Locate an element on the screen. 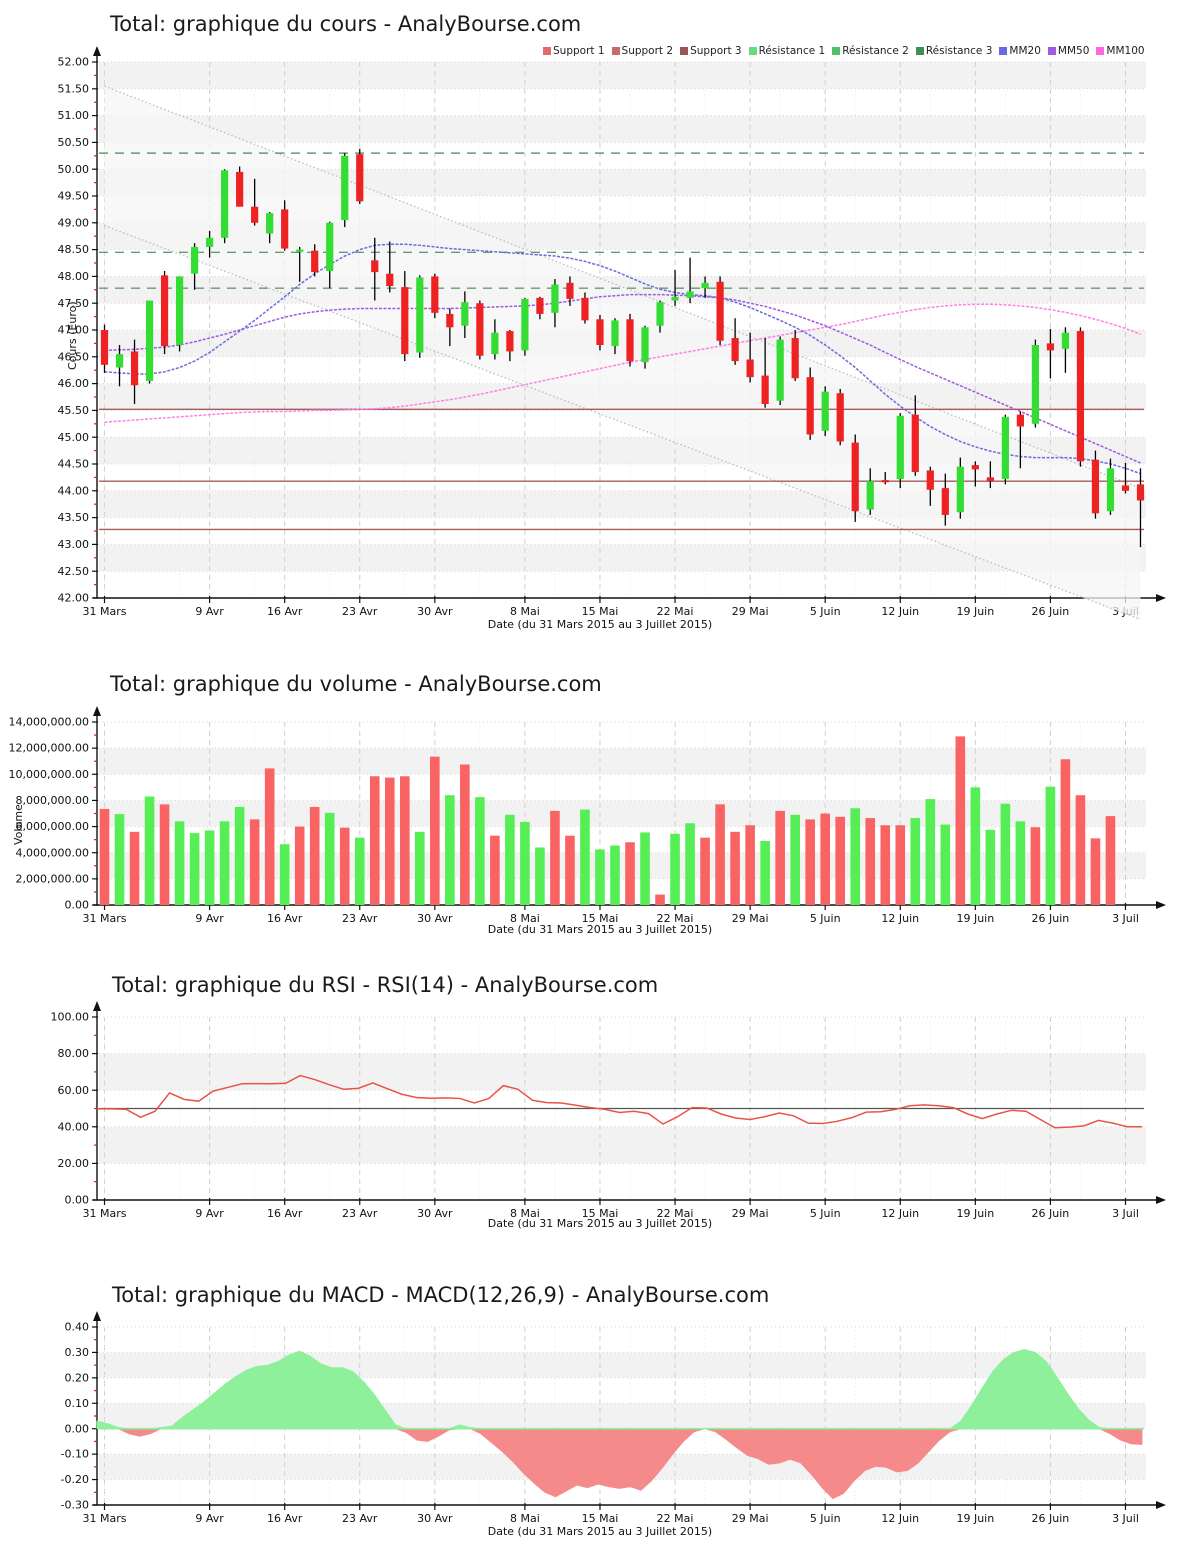  legend-item-r-sistance-1: Résistance 1 is located at coordinates (786, 51).